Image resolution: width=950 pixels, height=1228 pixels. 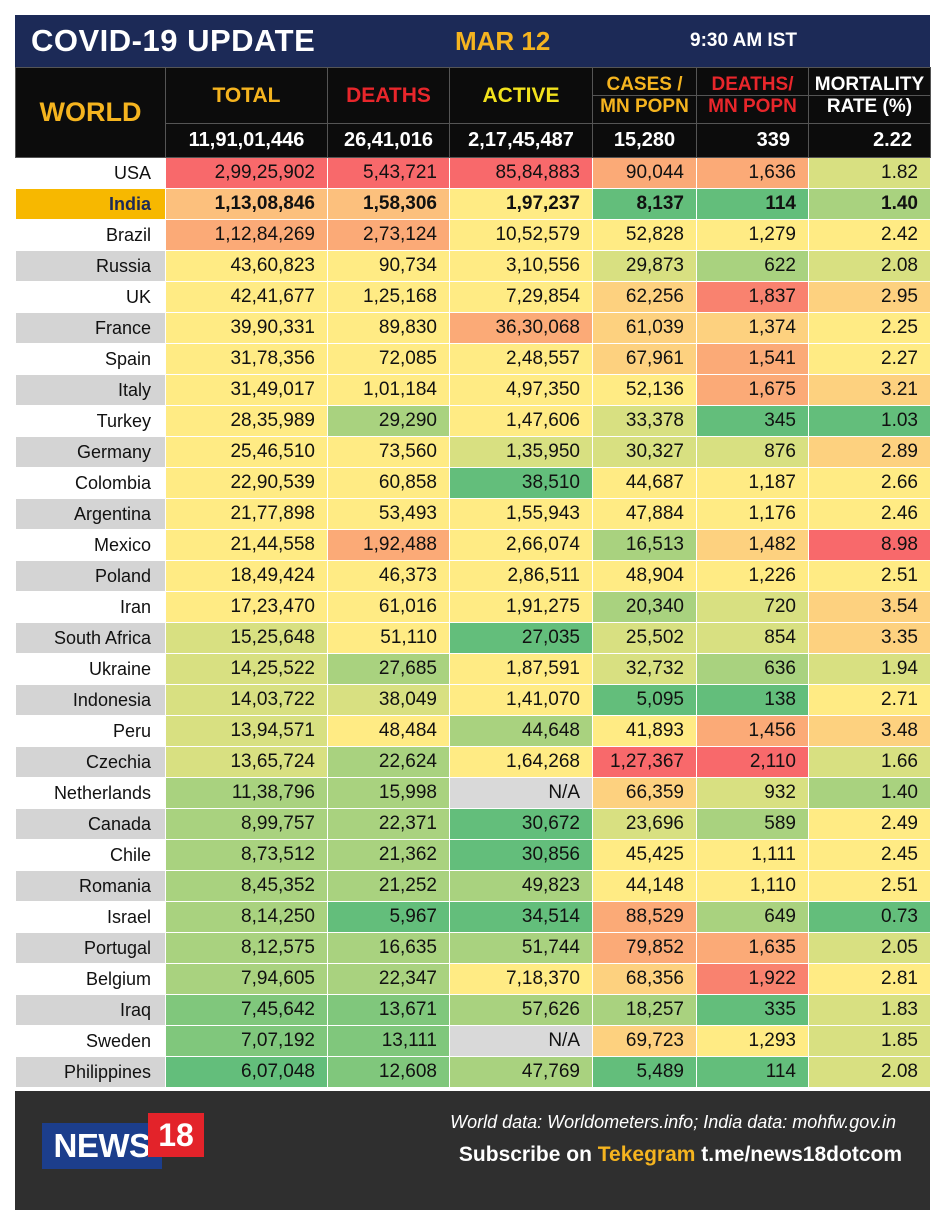 I want to click on total-cell: 39,90,331, so click(x=246, y=328).